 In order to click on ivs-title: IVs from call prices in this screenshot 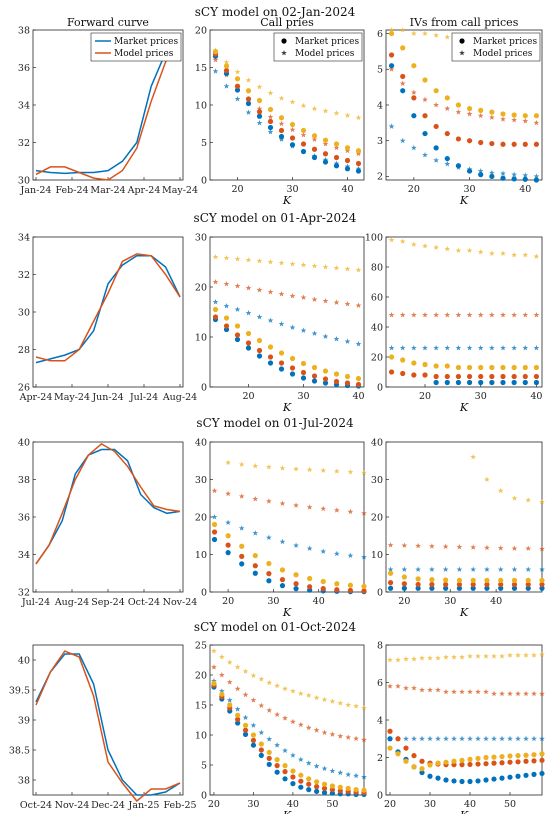, I will do `click(464, 22)`.